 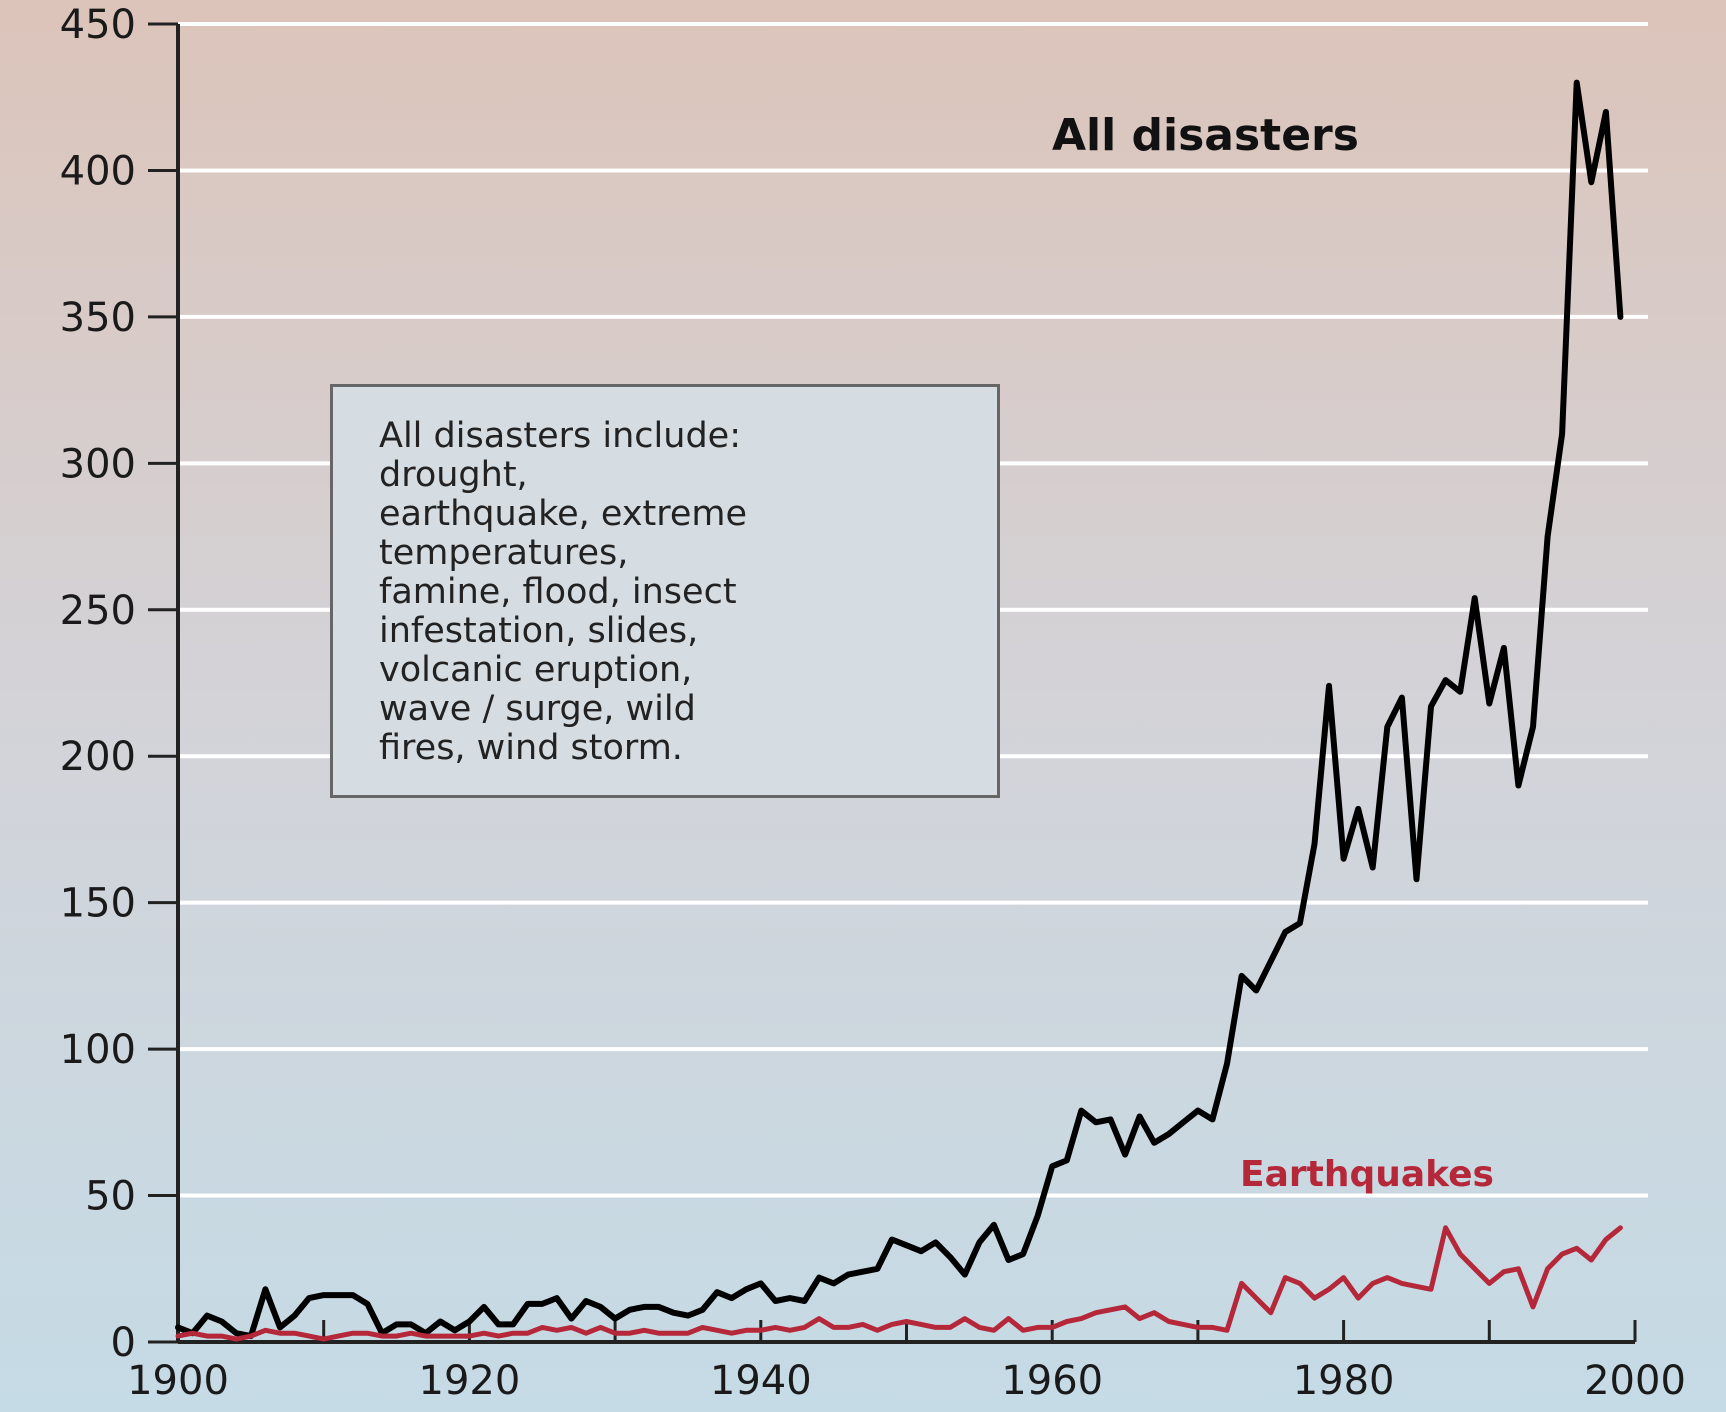 What do you see at coordinates (531, 748) in the screenshot?
I see `note-line: fires, wind storm.` at bounding box center [531, 748].